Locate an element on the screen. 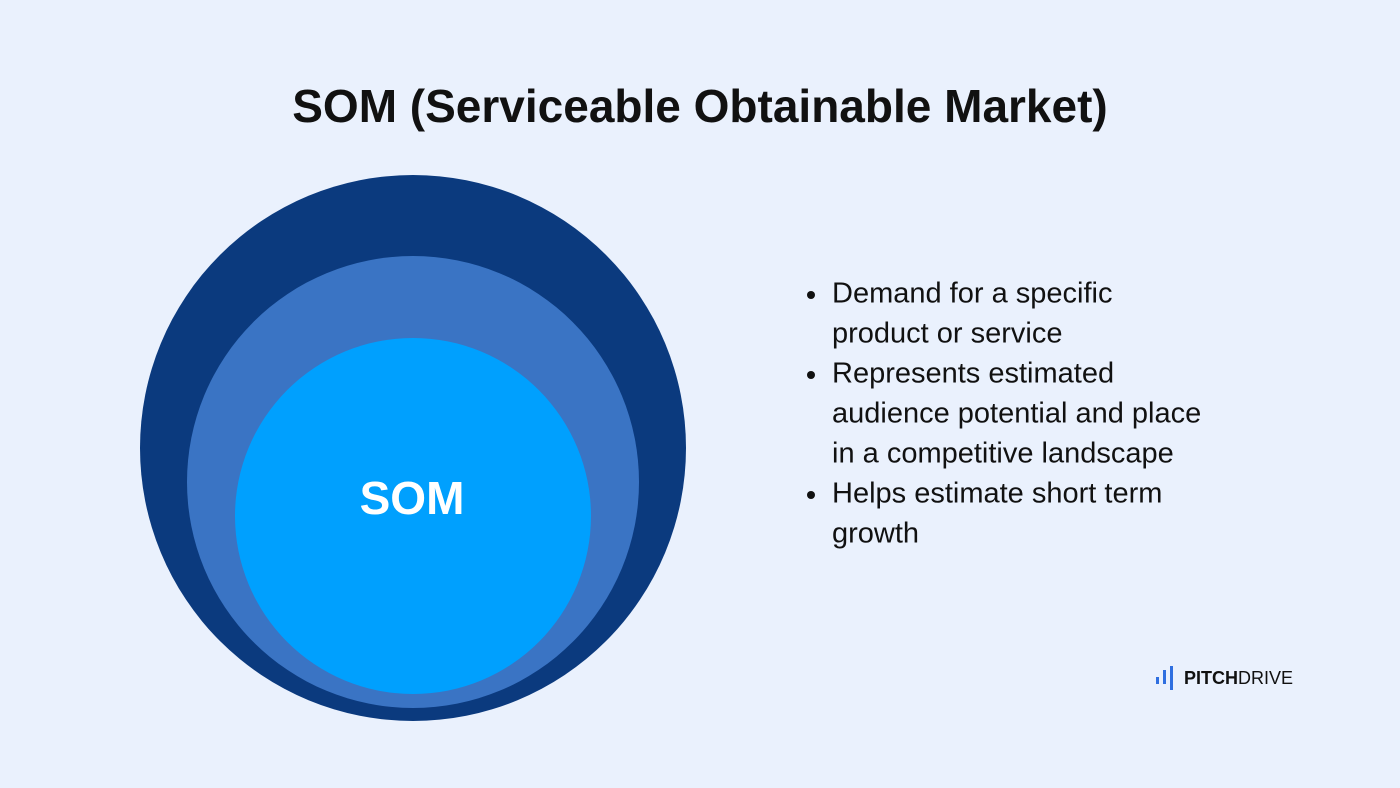 This screenshot has height=788, width=1400. logo-text: PITCHDRIVE is located at coordinates (1238, 678).